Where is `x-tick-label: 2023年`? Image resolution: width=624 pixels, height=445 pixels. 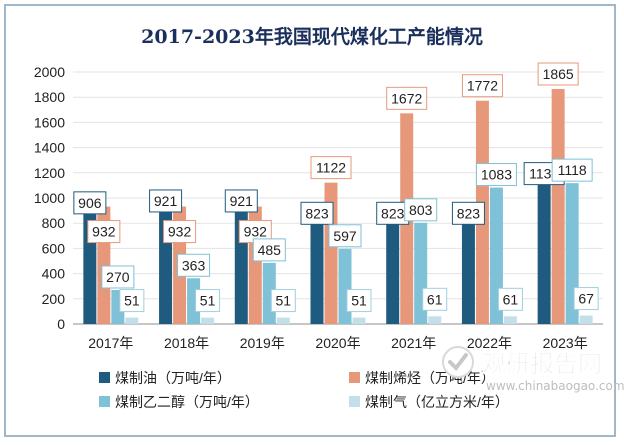
x-tick-label: 2023年 is located at coordinates (565, 343).